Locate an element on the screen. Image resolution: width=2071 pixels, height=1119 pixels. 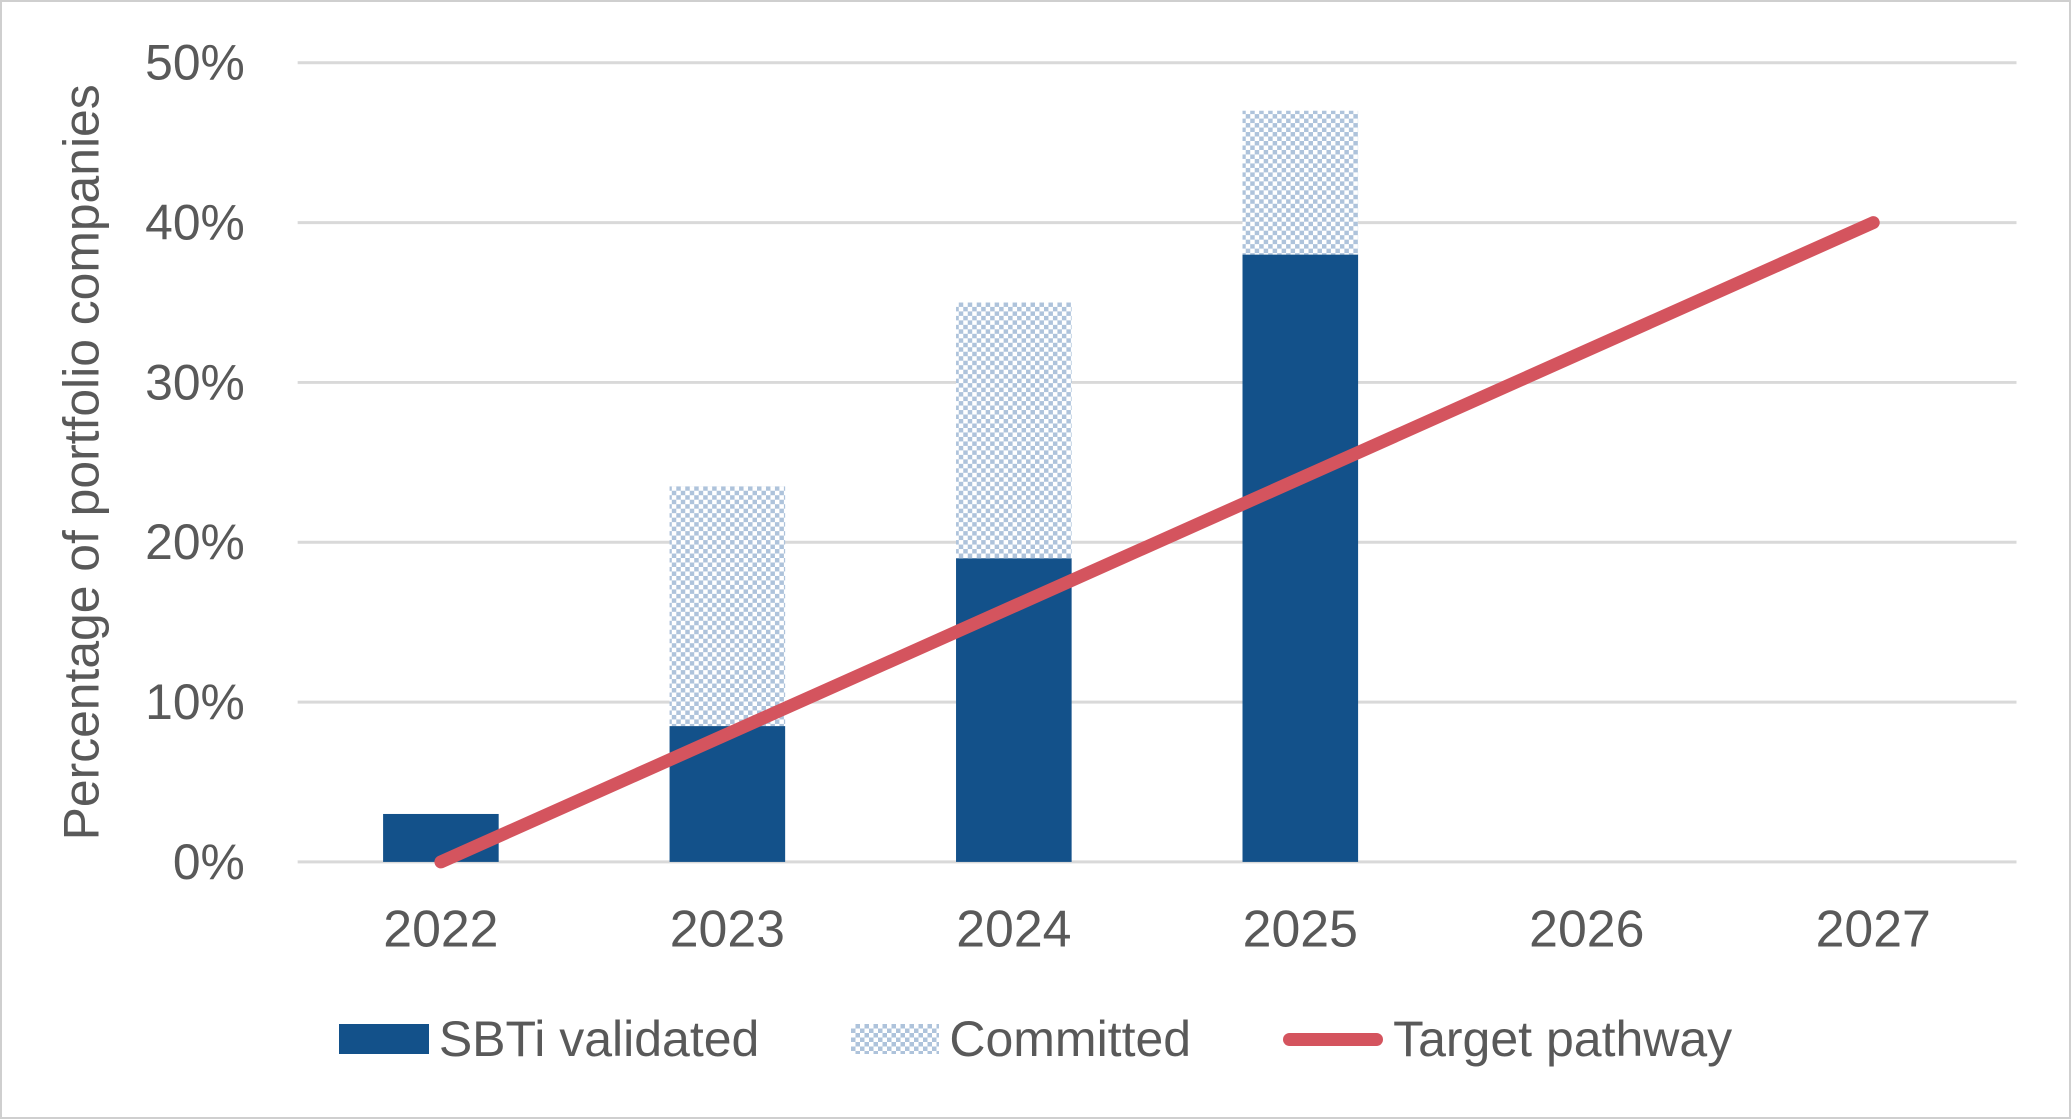
legend-label-sbti-validated: SBTi validated is located at coordinates (599, 1039).